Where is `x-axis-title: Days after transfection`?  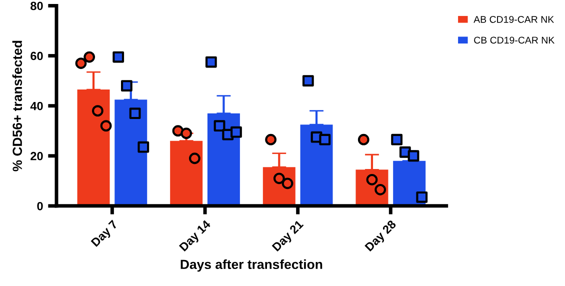
x-axis-title: Days after transfection is located at coordinates (251, 265).